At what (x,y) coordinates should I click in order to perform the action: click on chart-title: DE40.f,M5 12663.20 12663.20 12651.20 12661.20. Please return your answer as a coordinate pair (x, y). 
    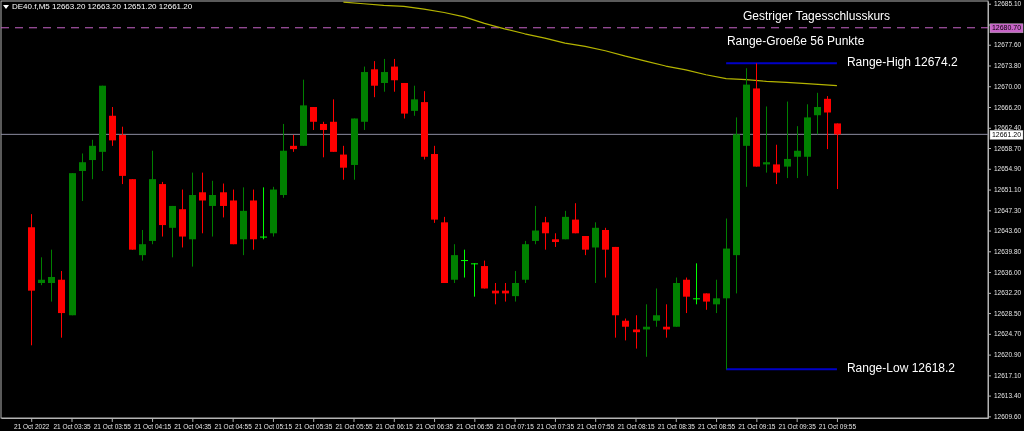
    Looking at the image, I should click on (102, 6).